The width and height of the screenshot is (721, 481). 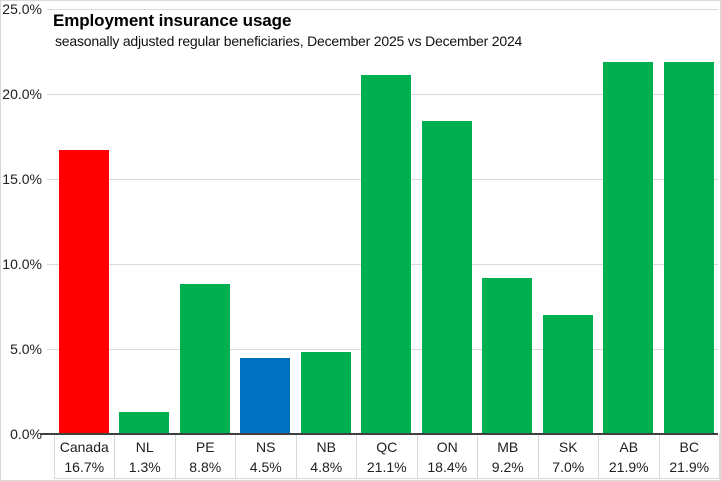 I want to click on category-label: ON, so click(x=447, y=447).